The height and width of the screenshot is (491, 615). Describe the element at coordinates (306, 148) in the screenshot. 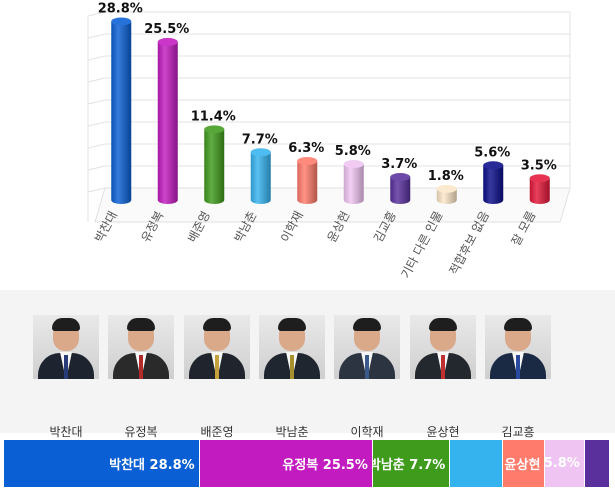

I see `data-label-4: 6.3%` at that location.